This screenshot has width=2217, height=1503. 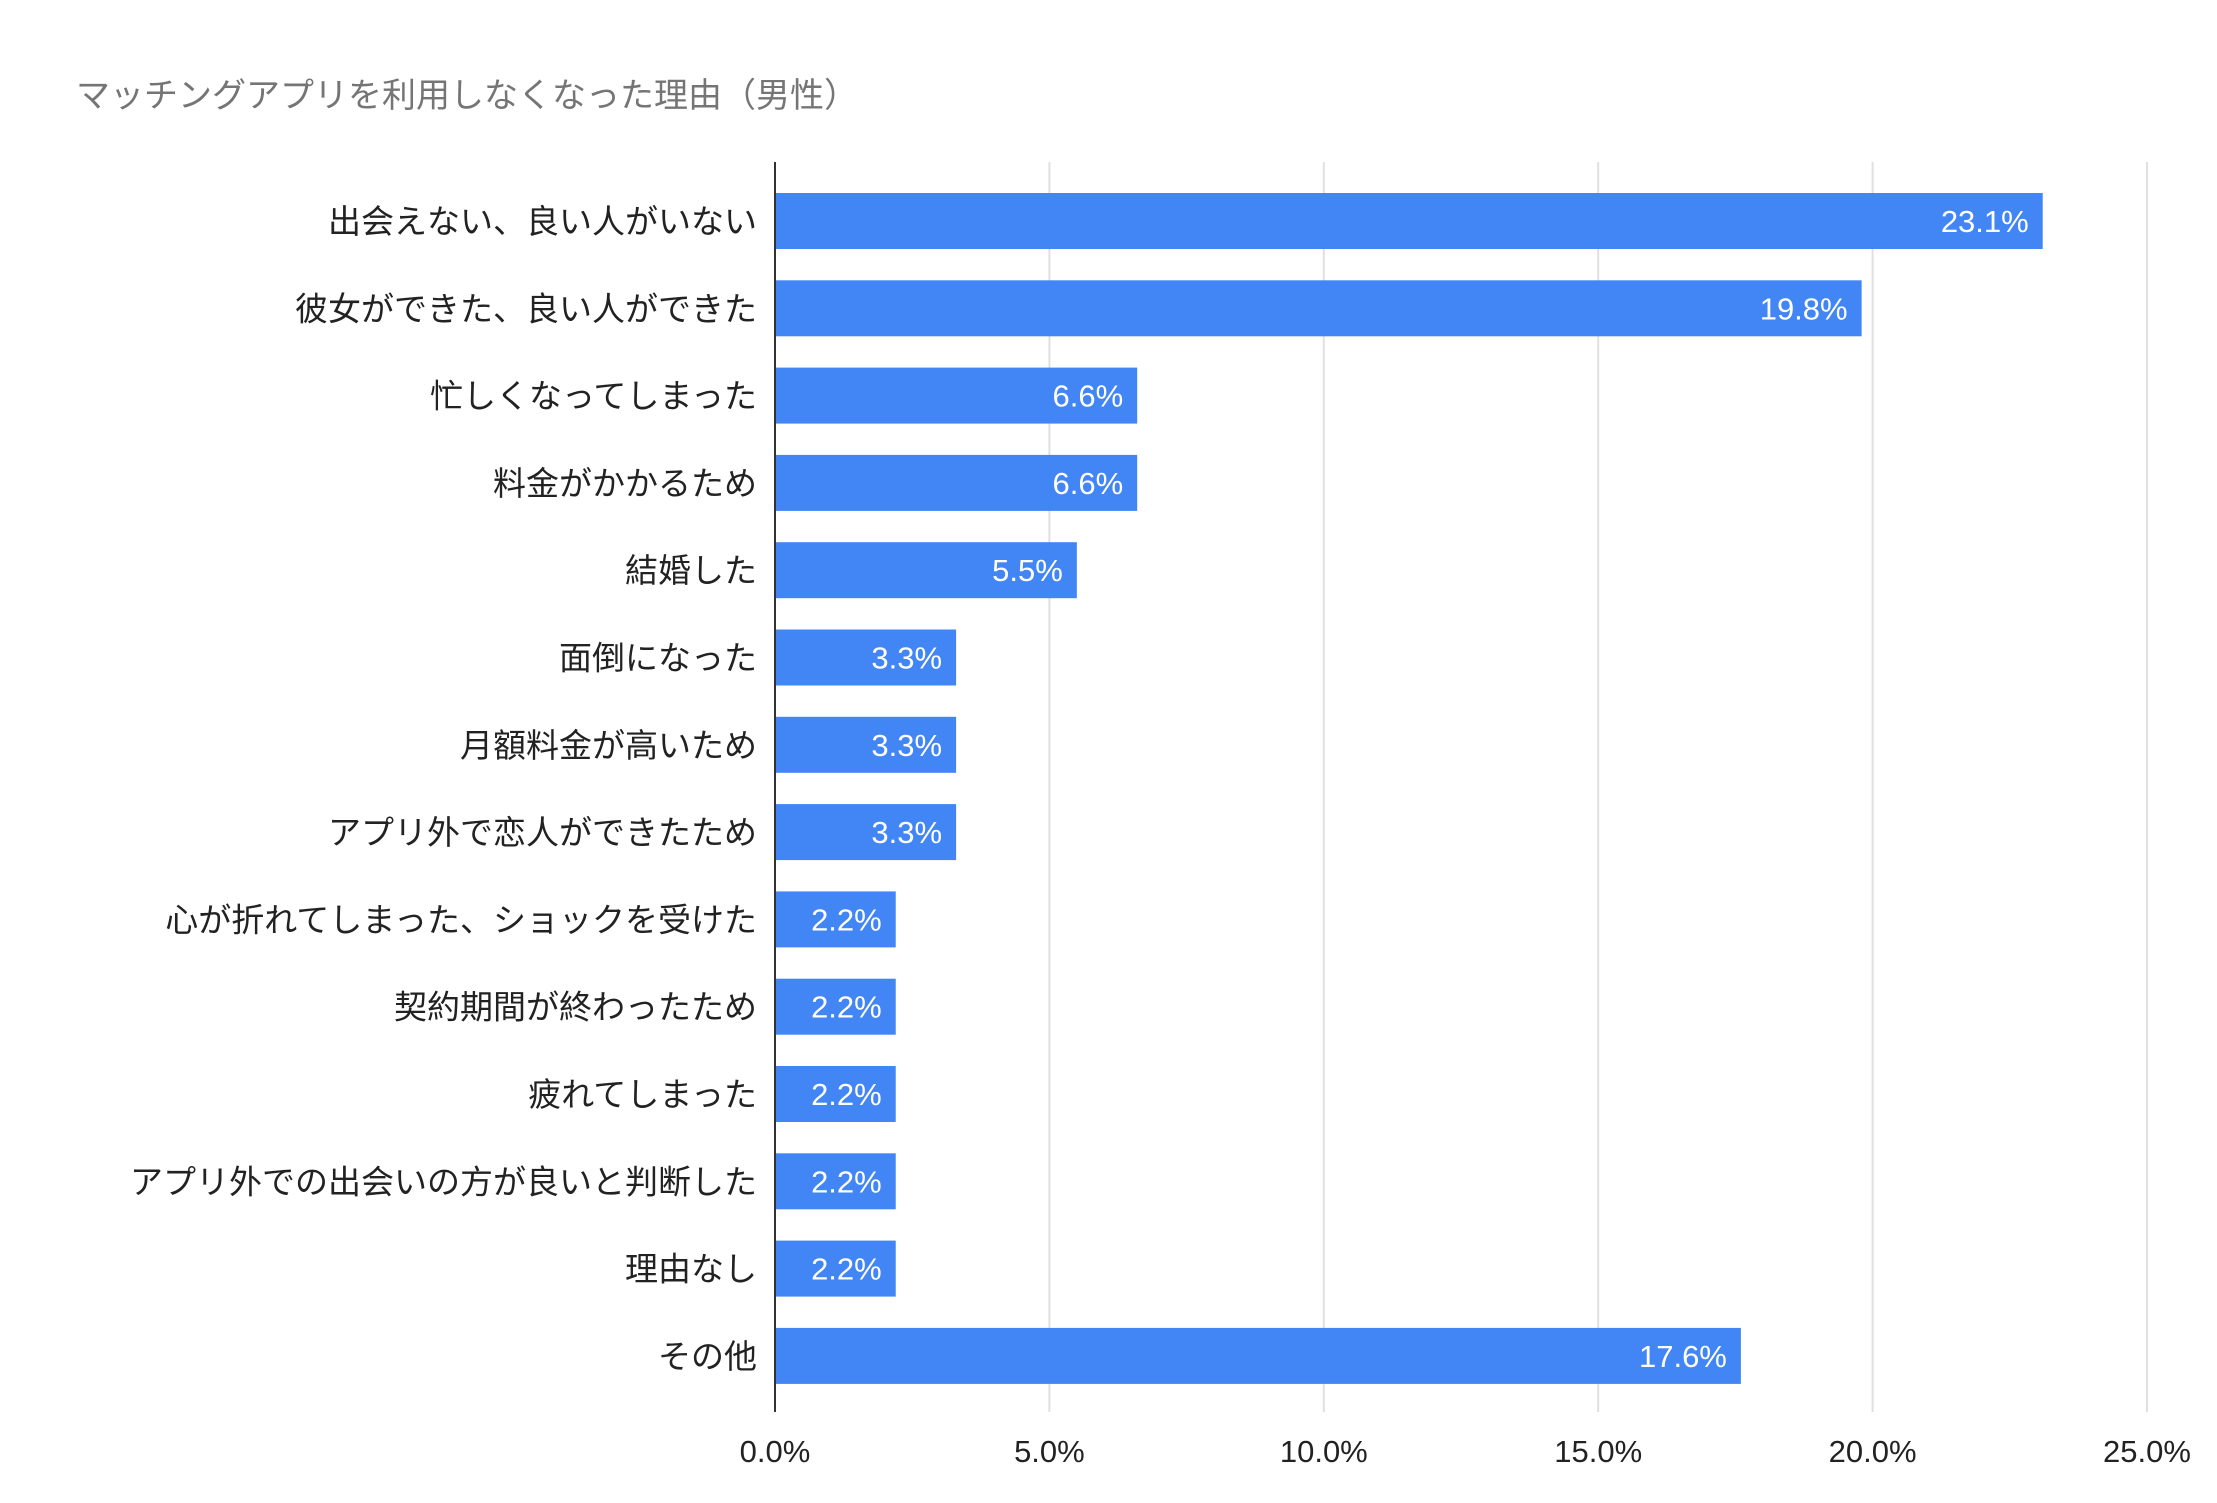 I want to click on category-label: 彼女ができた、良い人ができた, so click(x=526, y=308).